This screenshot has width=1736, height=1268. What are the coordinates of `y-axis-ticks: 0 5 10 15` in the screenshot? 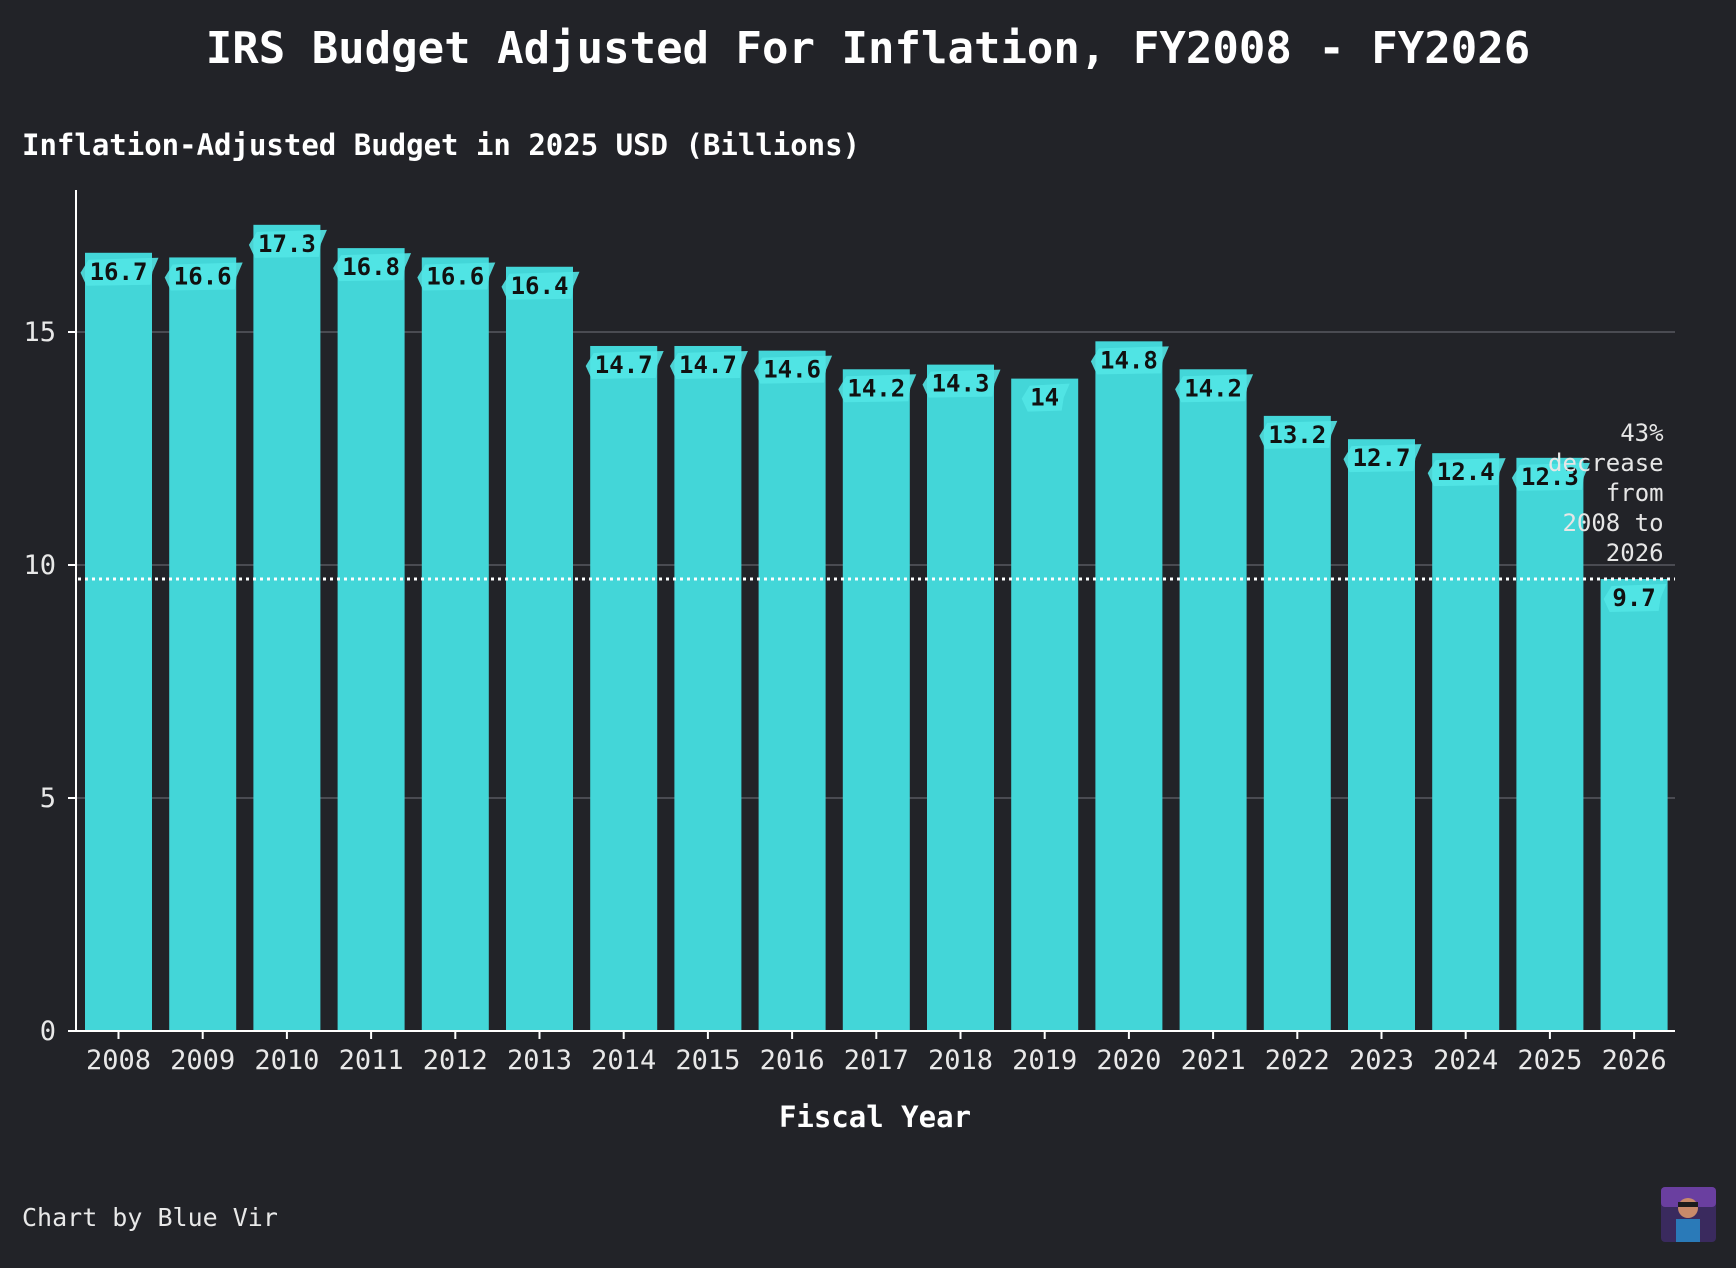 It's located at (49, 682).